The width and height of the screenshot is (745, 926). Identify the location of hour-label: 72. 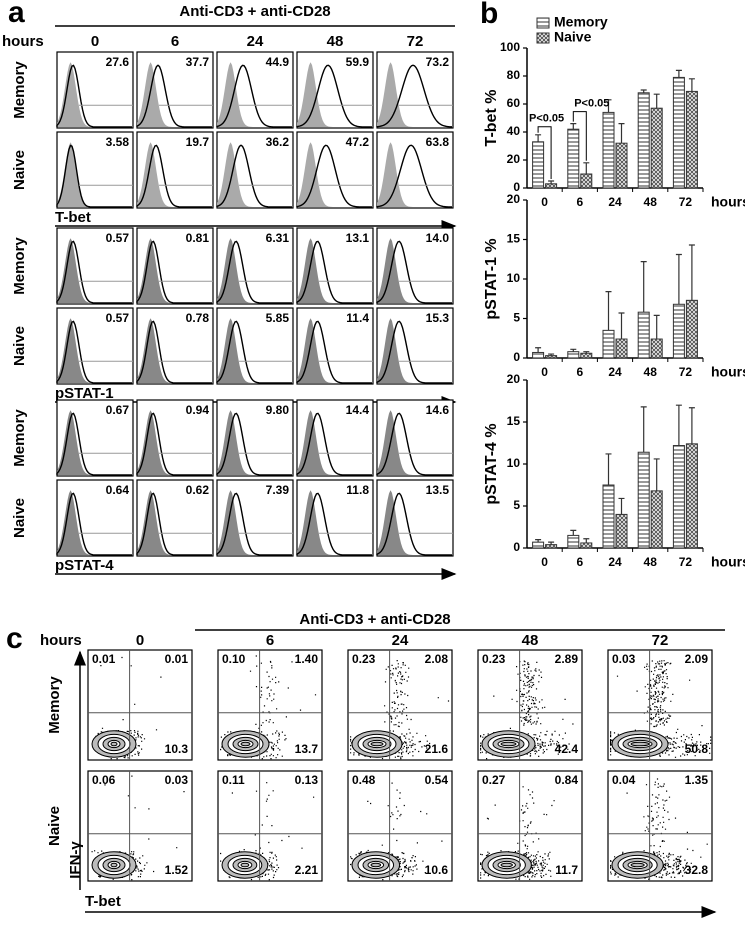
(415, 41).